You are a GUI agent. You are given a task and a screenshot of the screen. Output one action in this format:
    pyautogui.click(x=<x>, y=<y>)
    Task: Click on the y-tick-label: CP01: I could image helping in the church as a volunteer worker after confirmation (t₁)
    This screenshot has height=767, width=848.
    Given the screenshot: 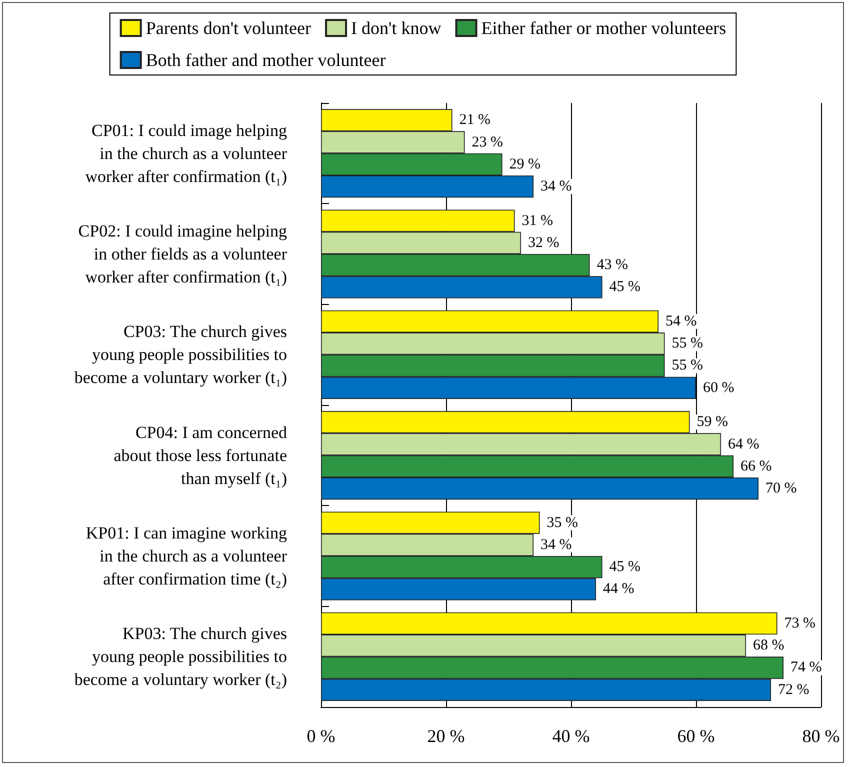 What is the action you would take?
    pyautogui.click(x=186, y=153)
    